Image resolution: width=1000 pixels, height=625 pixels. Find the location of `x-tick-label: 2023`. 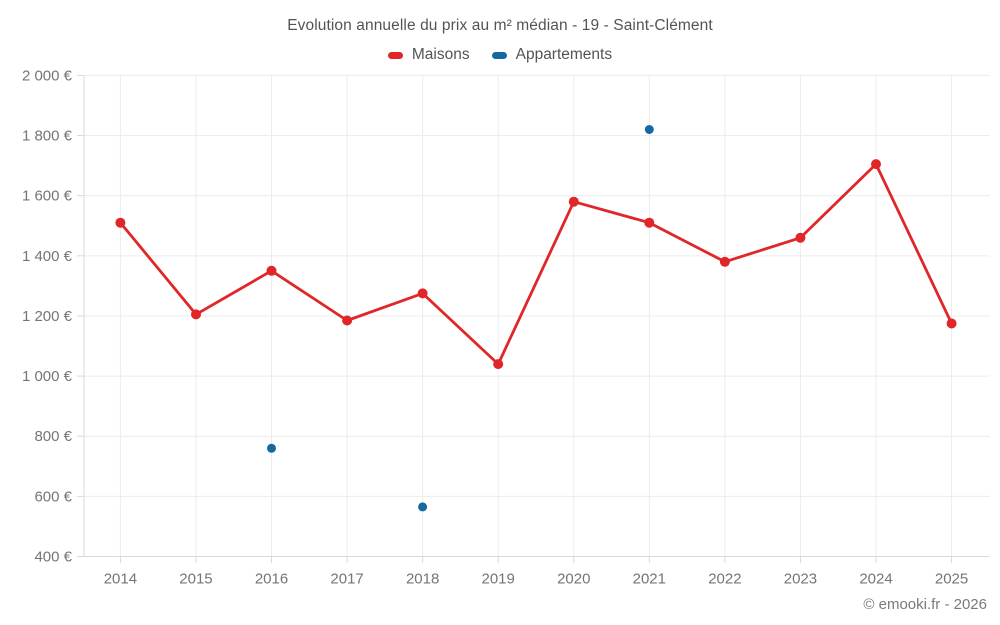

x-tick-label: 2023 is located at coordinates (800, 579).